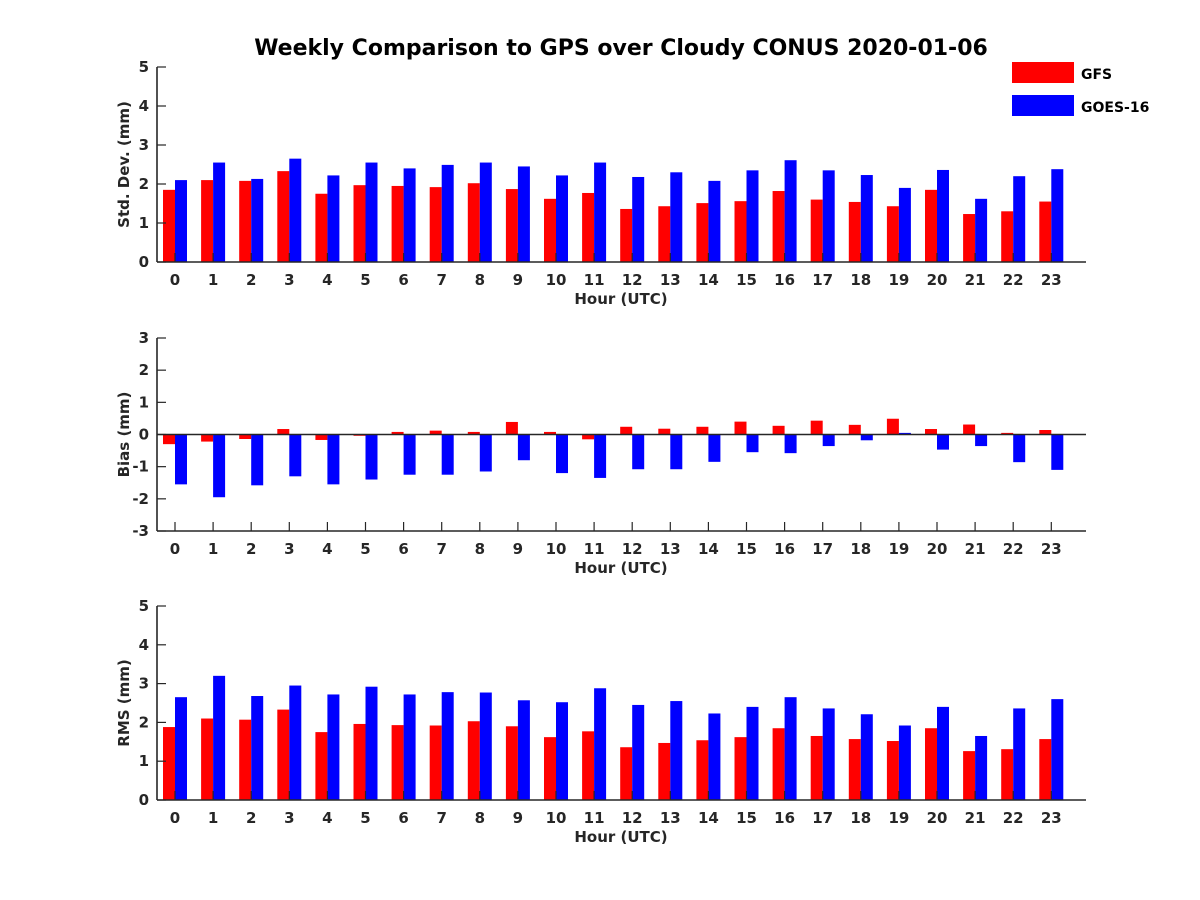  Describe the element at coordinates (403, 549) in the screenshot. I see `bias-x-tick-label-6: 6` at that location.